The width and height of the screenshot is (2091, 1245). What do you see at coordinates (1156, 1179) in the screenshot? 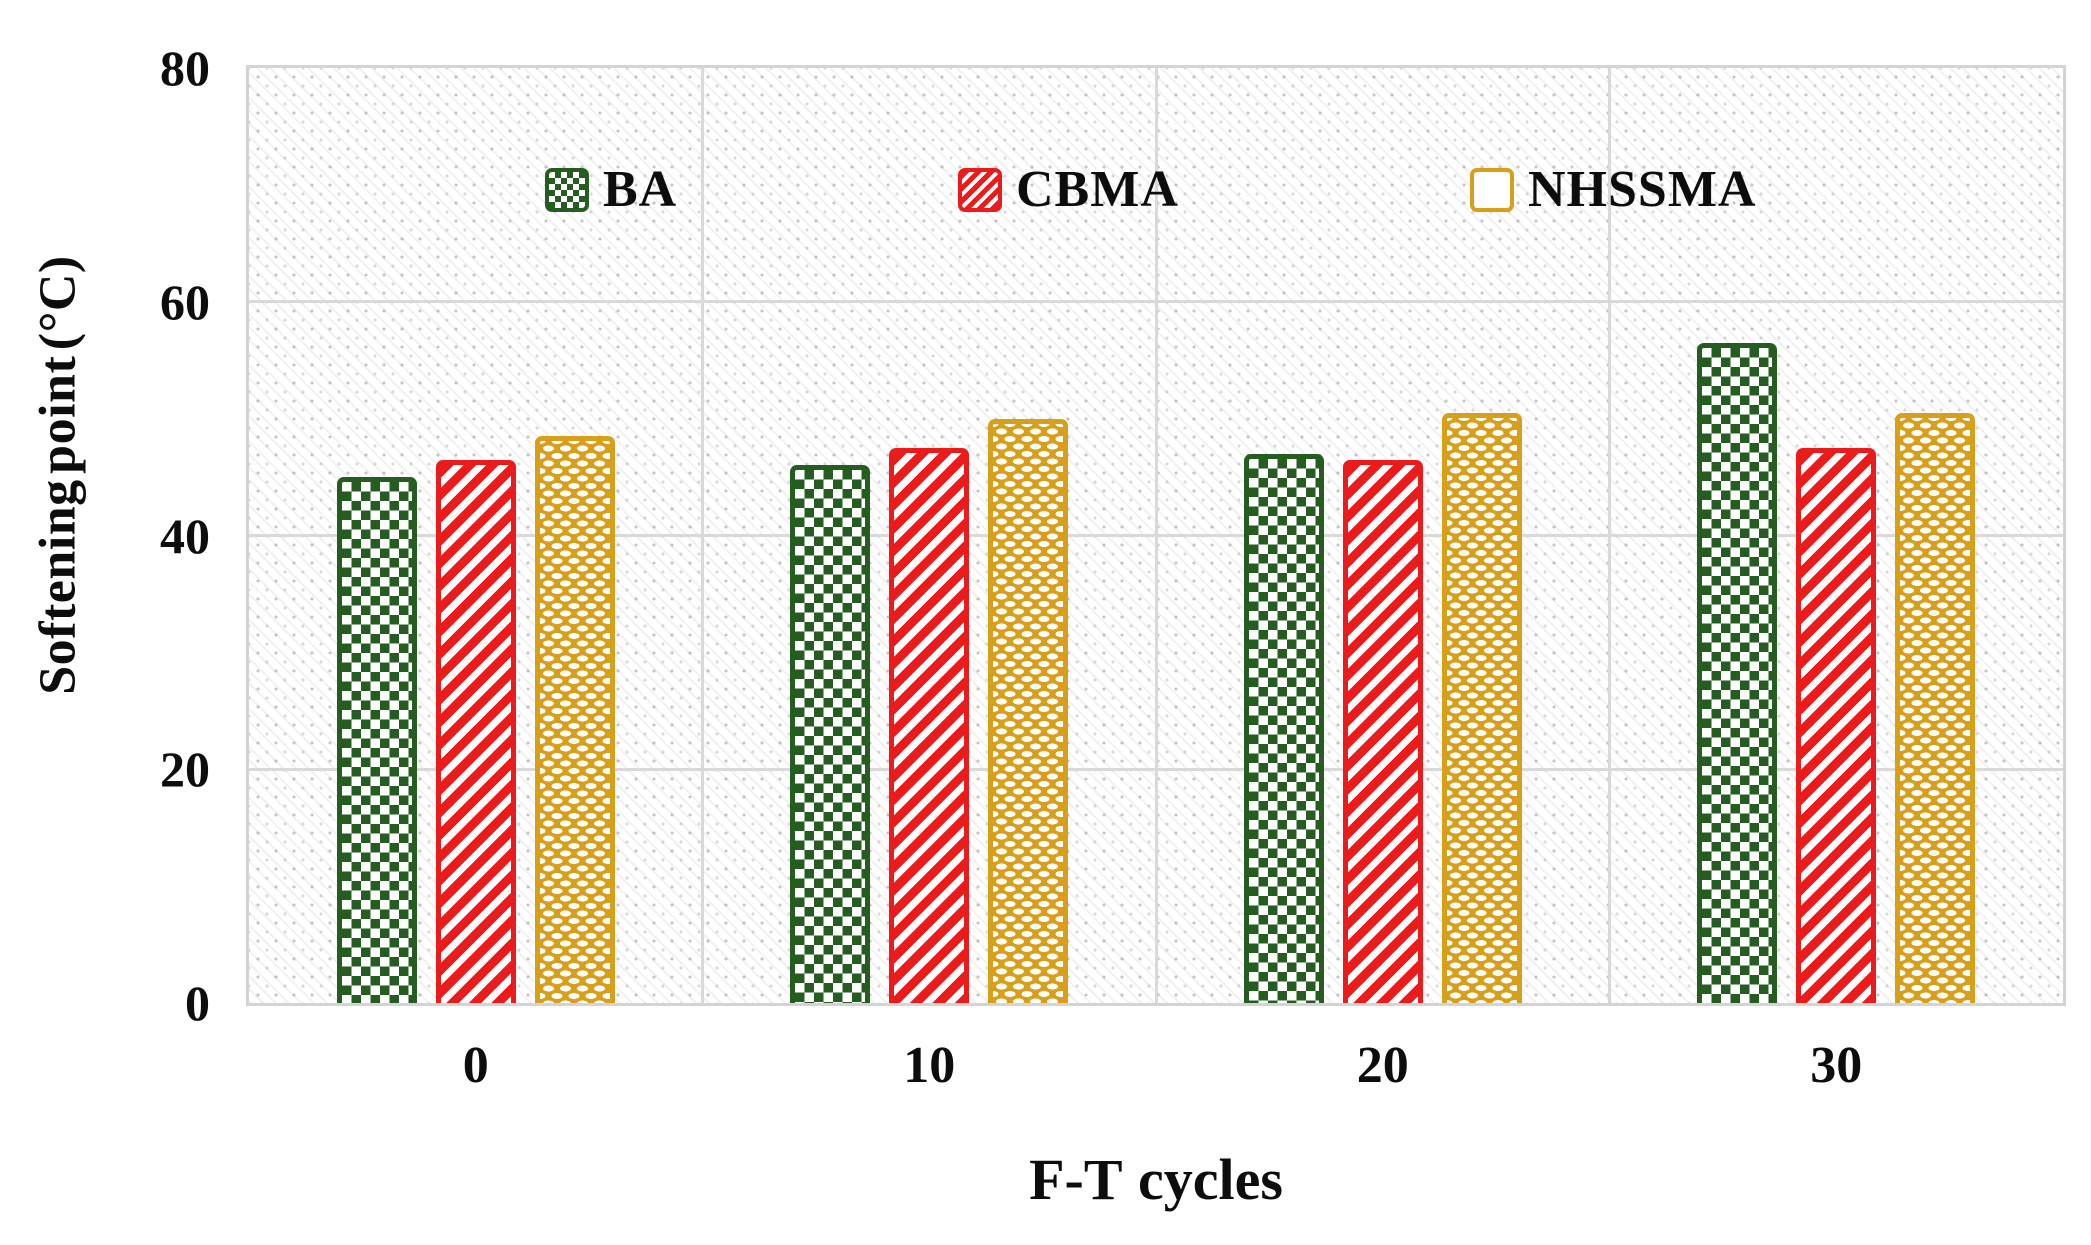
I see `x-axis-title: F-T cycles` at bounding box center [1156, 1179].